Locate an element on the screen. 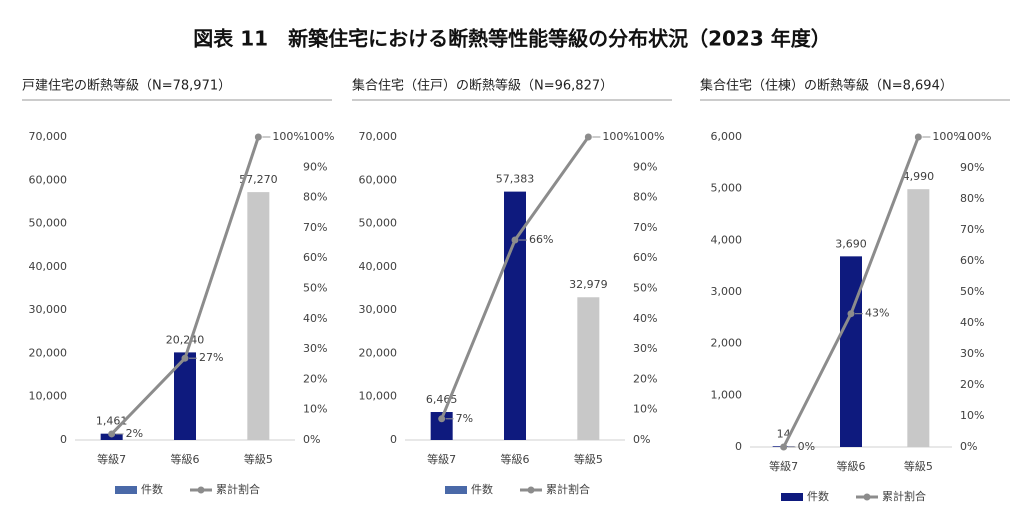 Image resolution: width=1024 pixels, height=524 pixels. chart-subtitle: 集合住宅（住棟）の断熱等級（N=8,694） is located at coordinates (826, 86).